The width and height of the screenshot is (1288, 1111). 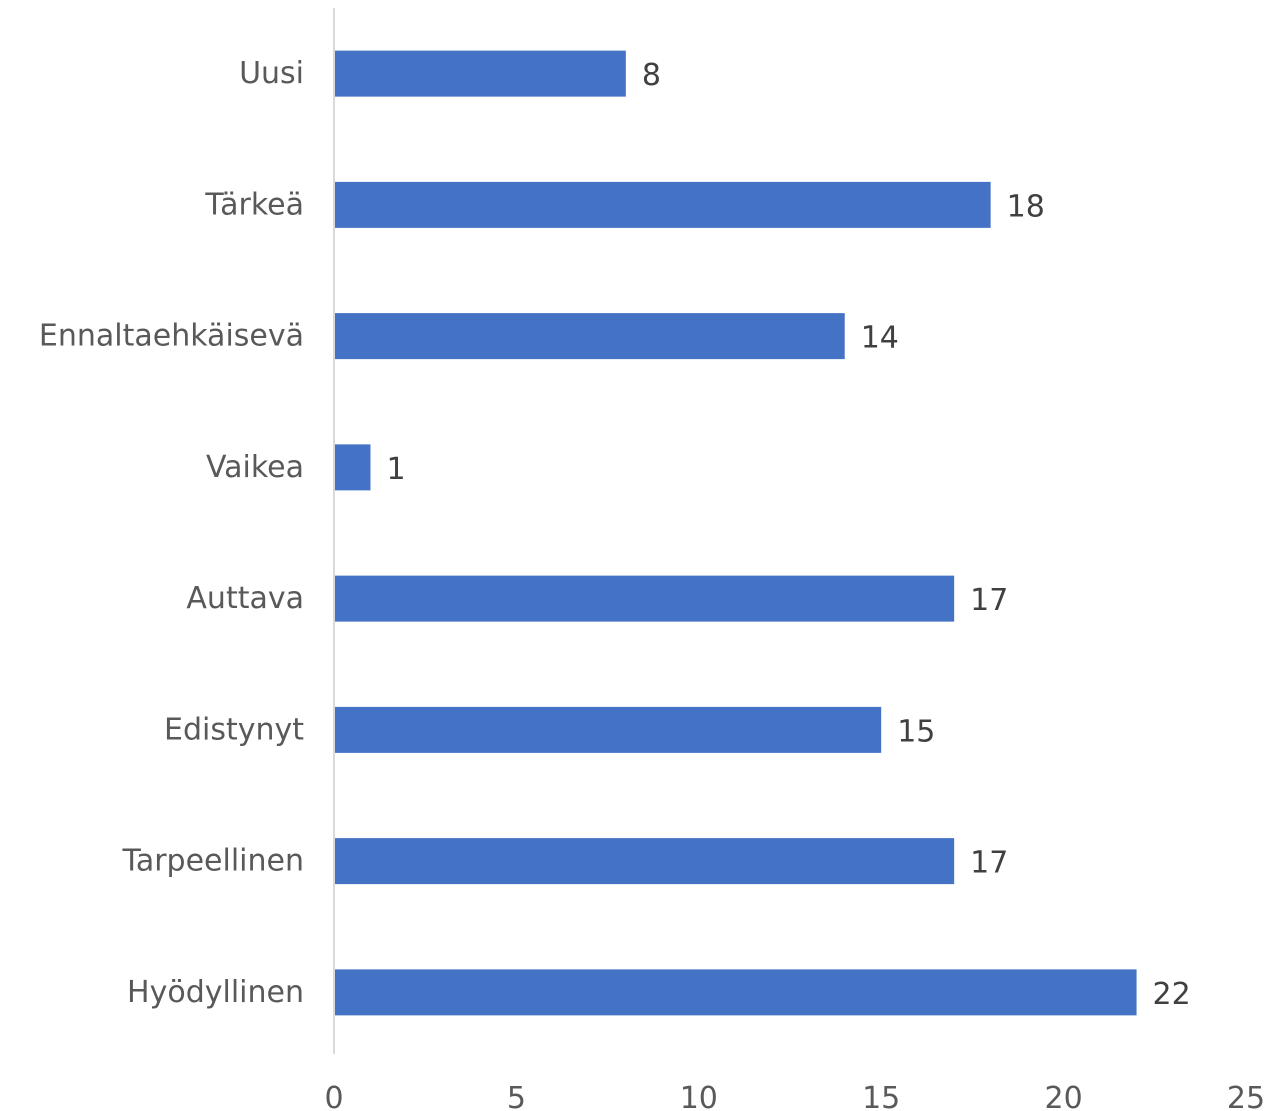 I want to click on x-tick-label: 20, so click(x=1064, y=1096).